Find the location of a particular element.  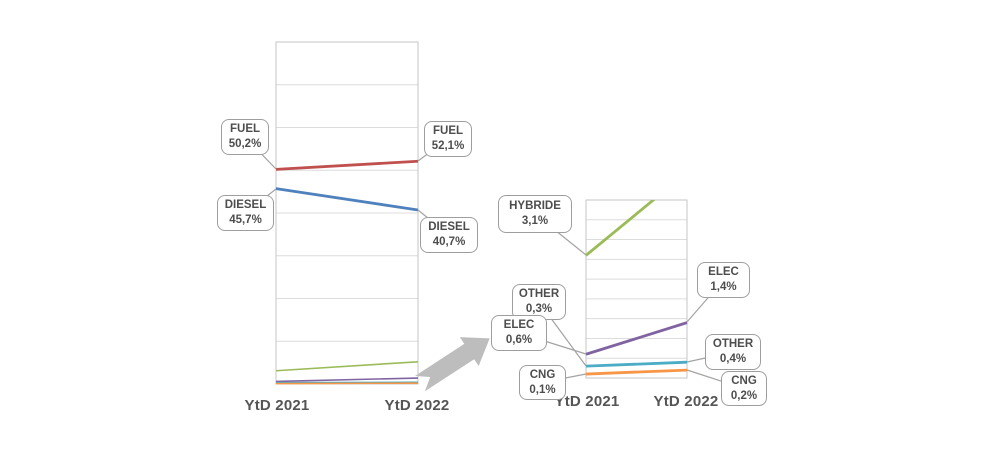

zoom-arrow-shape is located at coordinates (452, 364).